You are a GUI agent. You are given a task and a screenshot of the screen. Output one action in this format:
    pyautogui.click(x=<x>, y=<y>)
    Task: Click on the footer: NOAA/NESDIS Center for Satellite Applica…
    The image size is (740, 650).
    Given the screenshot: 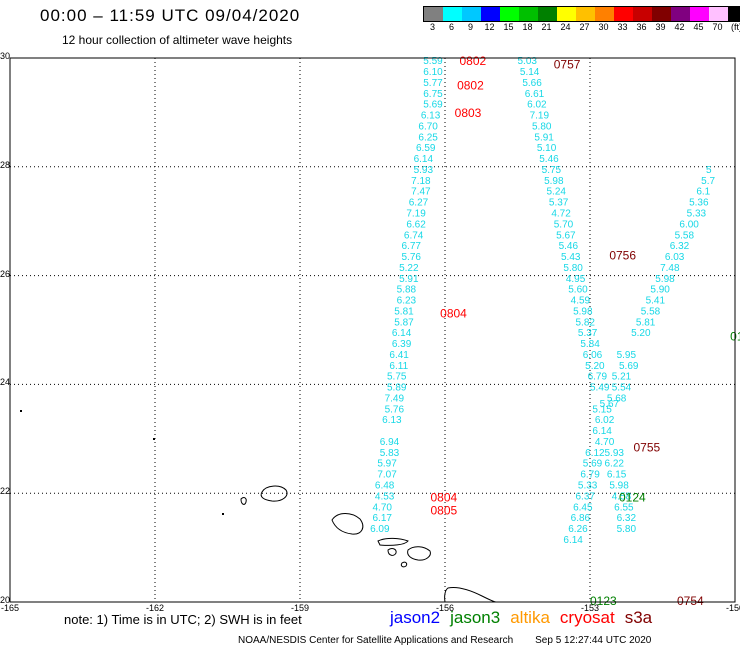 What is the action you would take?
    pyautogui.click(x=444, y=640)
    